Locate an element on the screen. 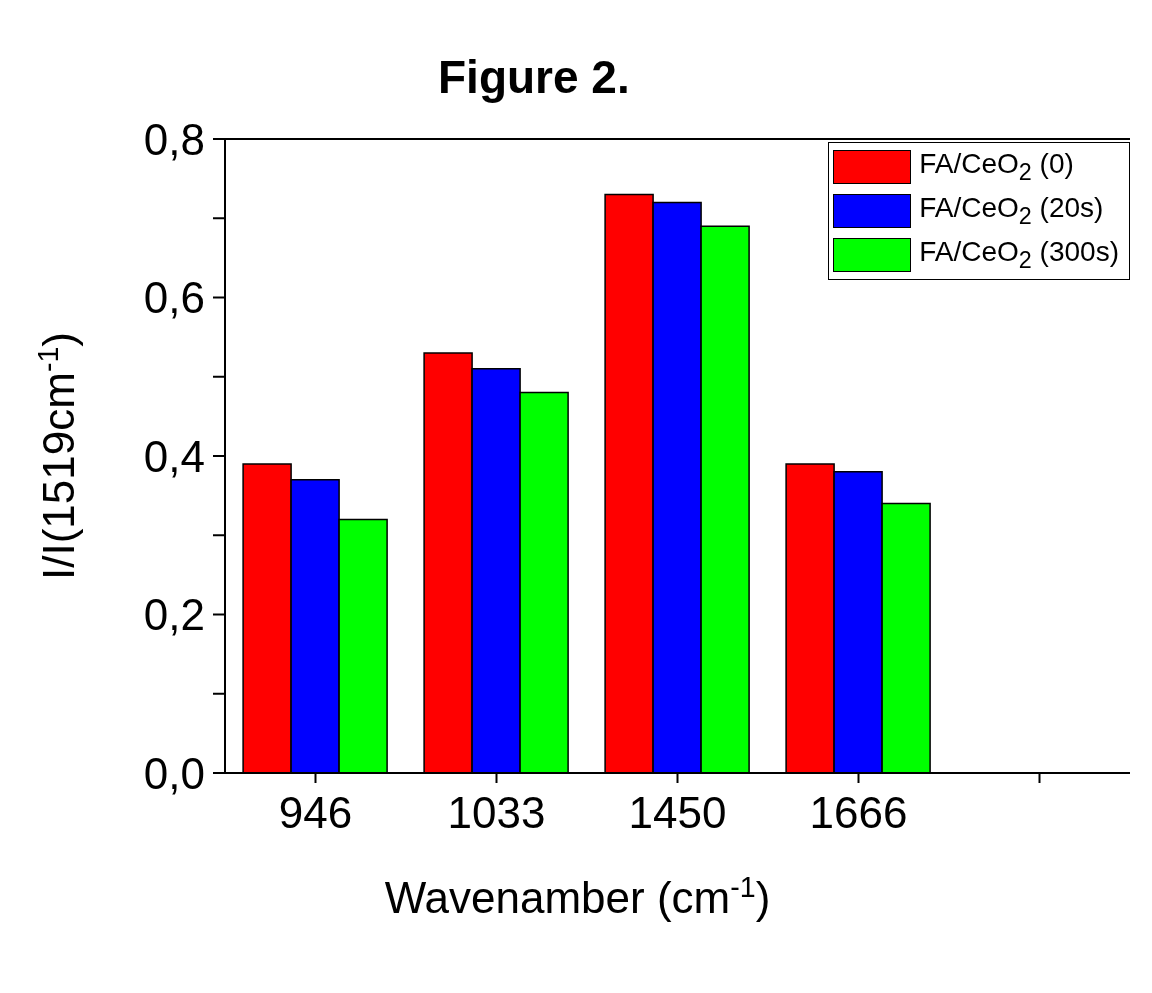 Image resolution: width=1152 pixels, height=993 pixels. x-tick-label: 1033 is located at coordinates (496, 813).